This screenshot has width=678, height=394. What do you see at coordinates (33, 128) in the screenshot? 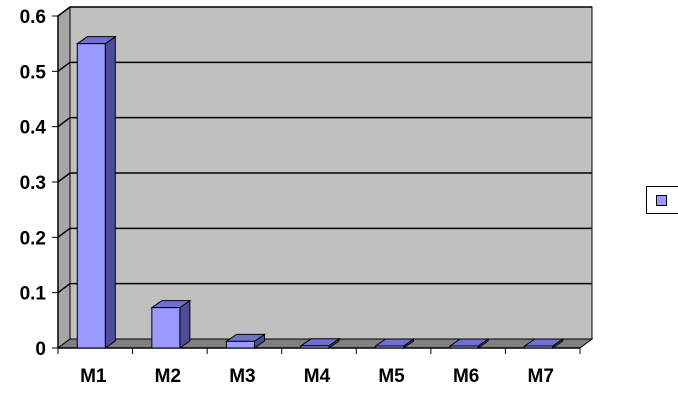
I see `y-tick-label: 0.4` at bounding box center [33, 128].